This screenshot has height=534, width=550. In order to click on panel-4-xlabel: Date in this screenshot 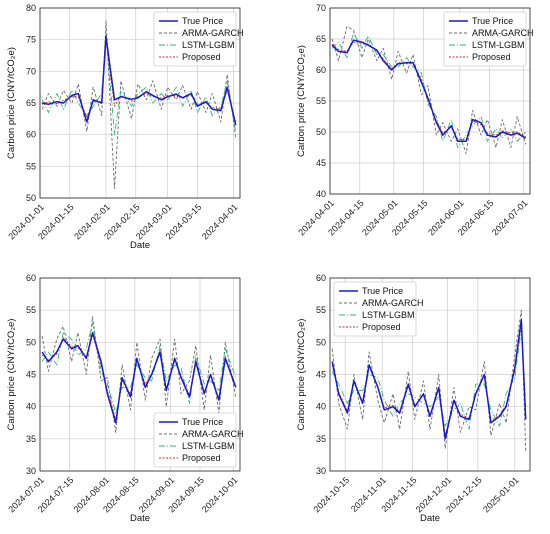, I will do `click(430, 518)`.